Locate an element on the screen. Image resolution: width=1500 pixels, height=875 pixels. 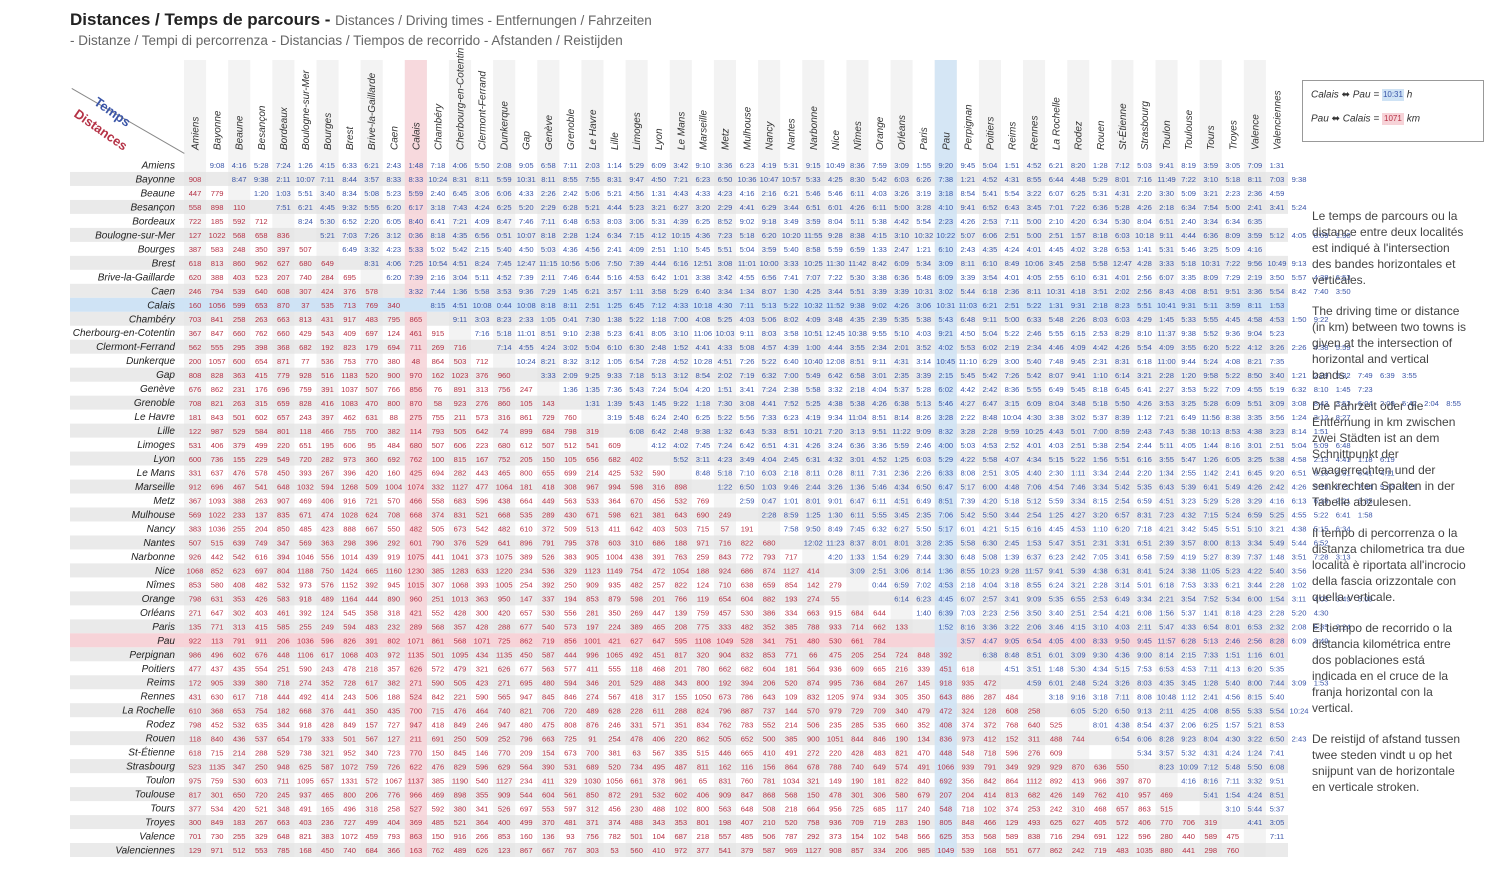
time-cell: 3:21 is located at coordinates (1210, 193).